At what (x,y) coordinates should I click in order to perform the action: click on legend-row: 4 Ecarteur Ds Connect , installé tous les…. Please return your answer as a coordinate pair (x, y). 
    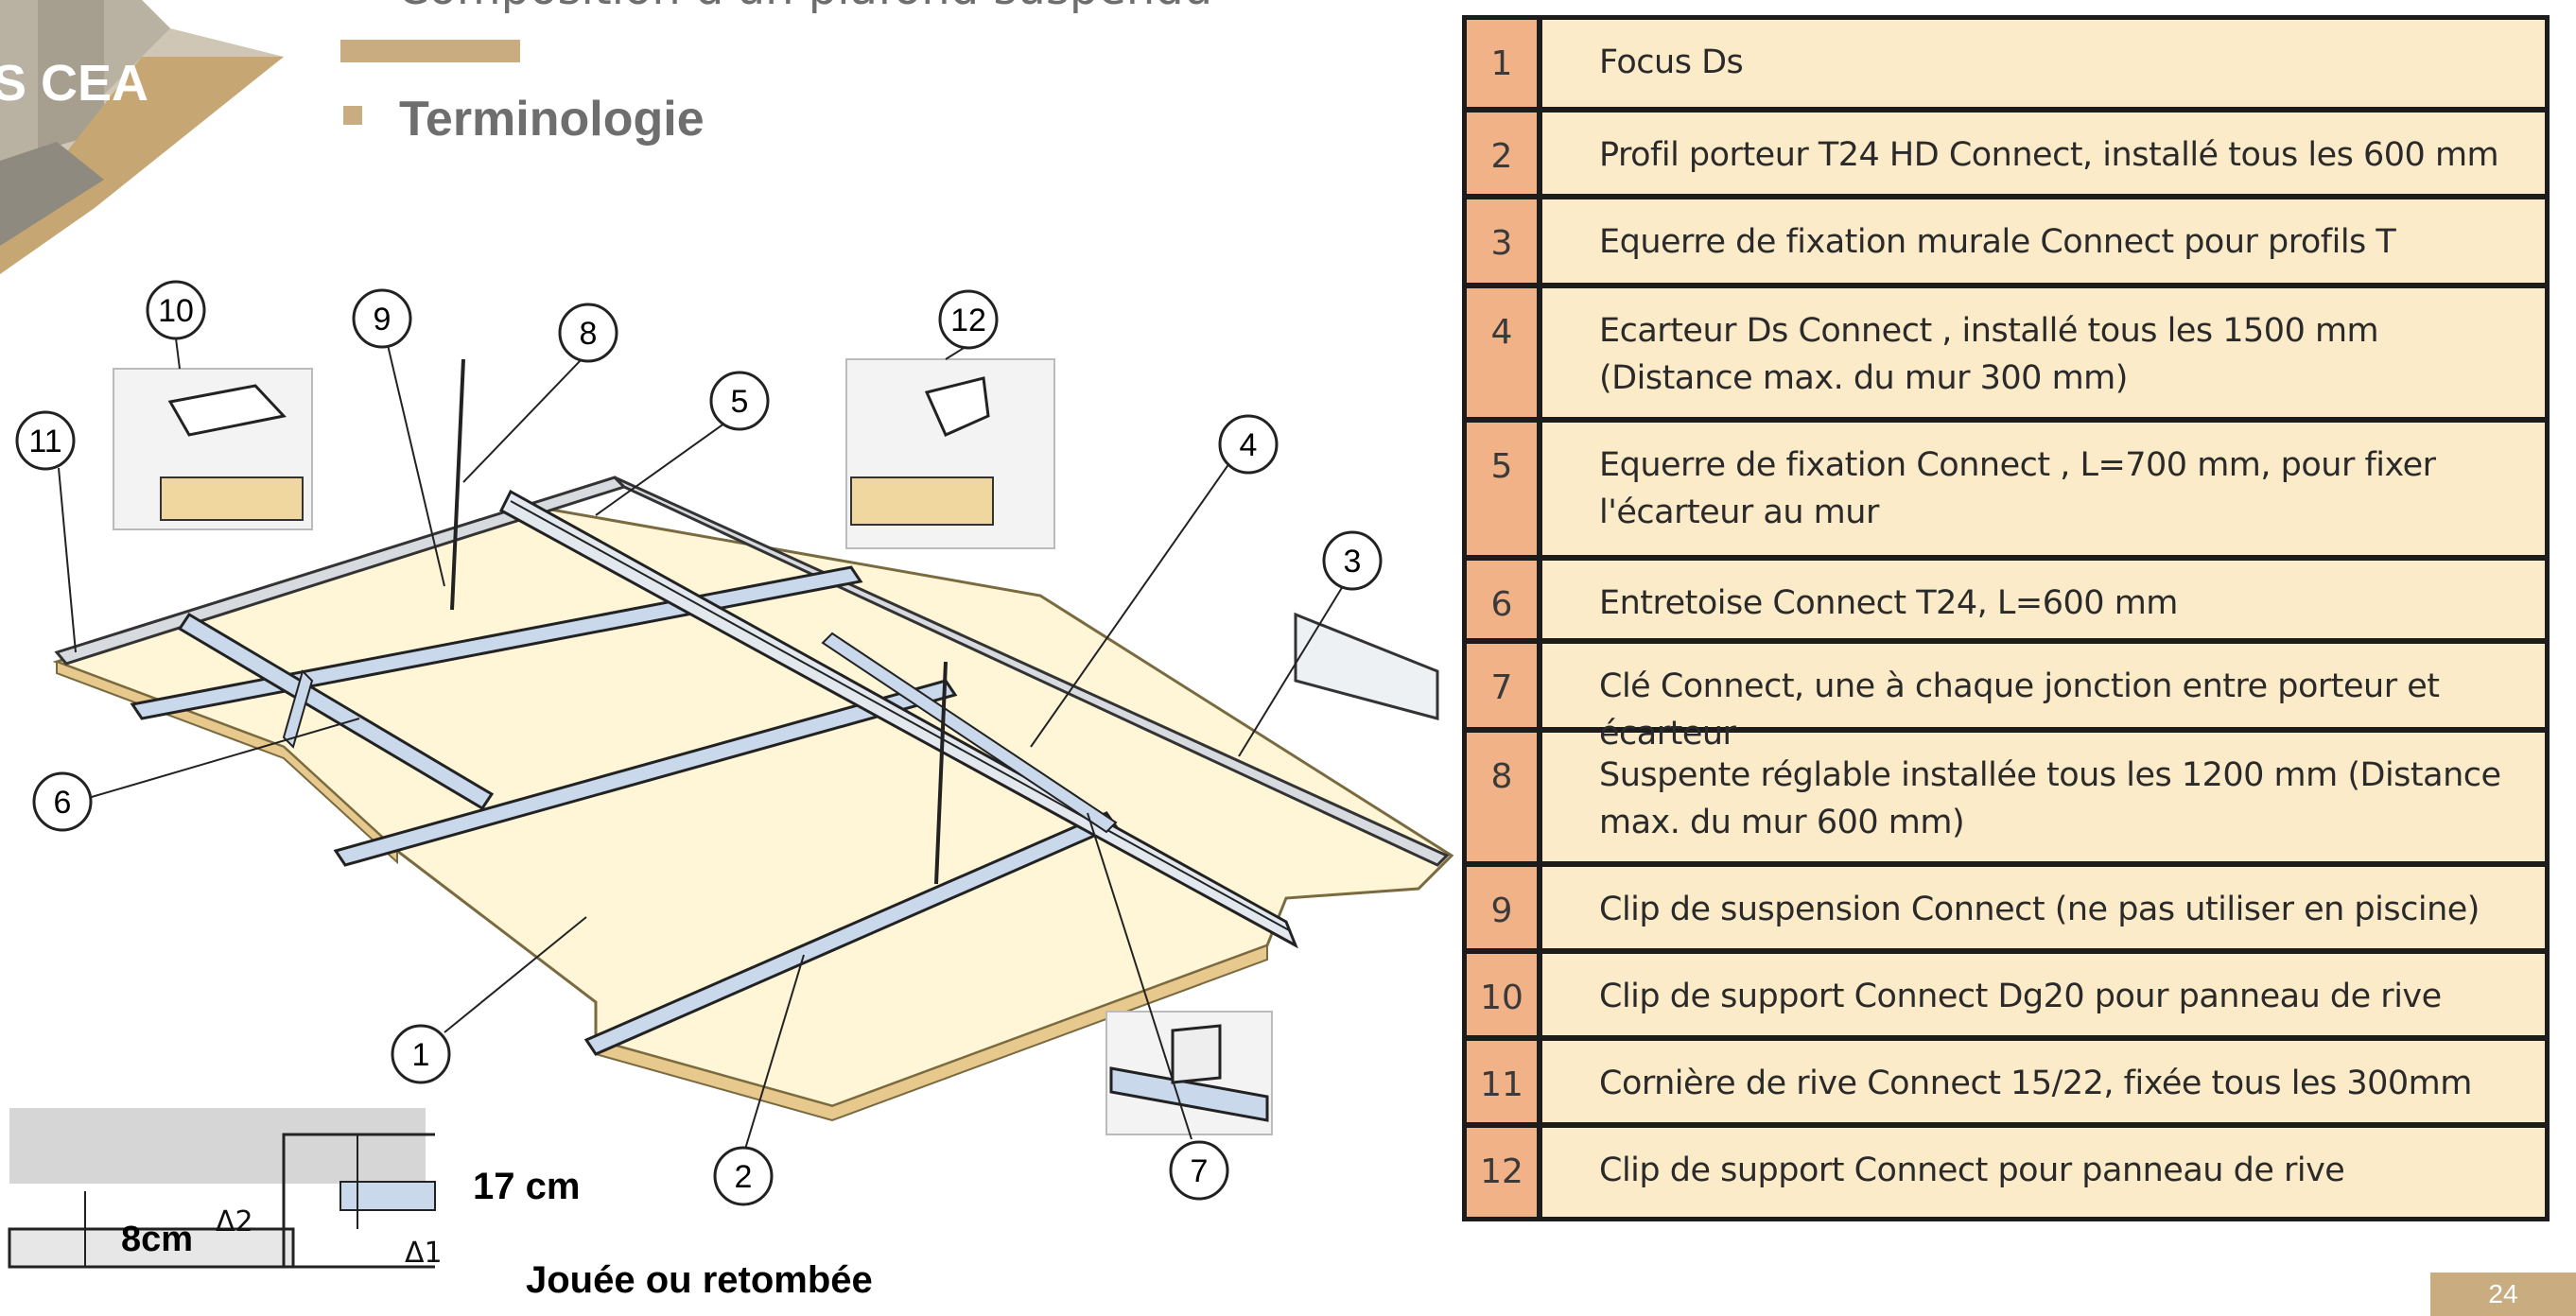
    Looking at the image, I should click on (2006, 355).